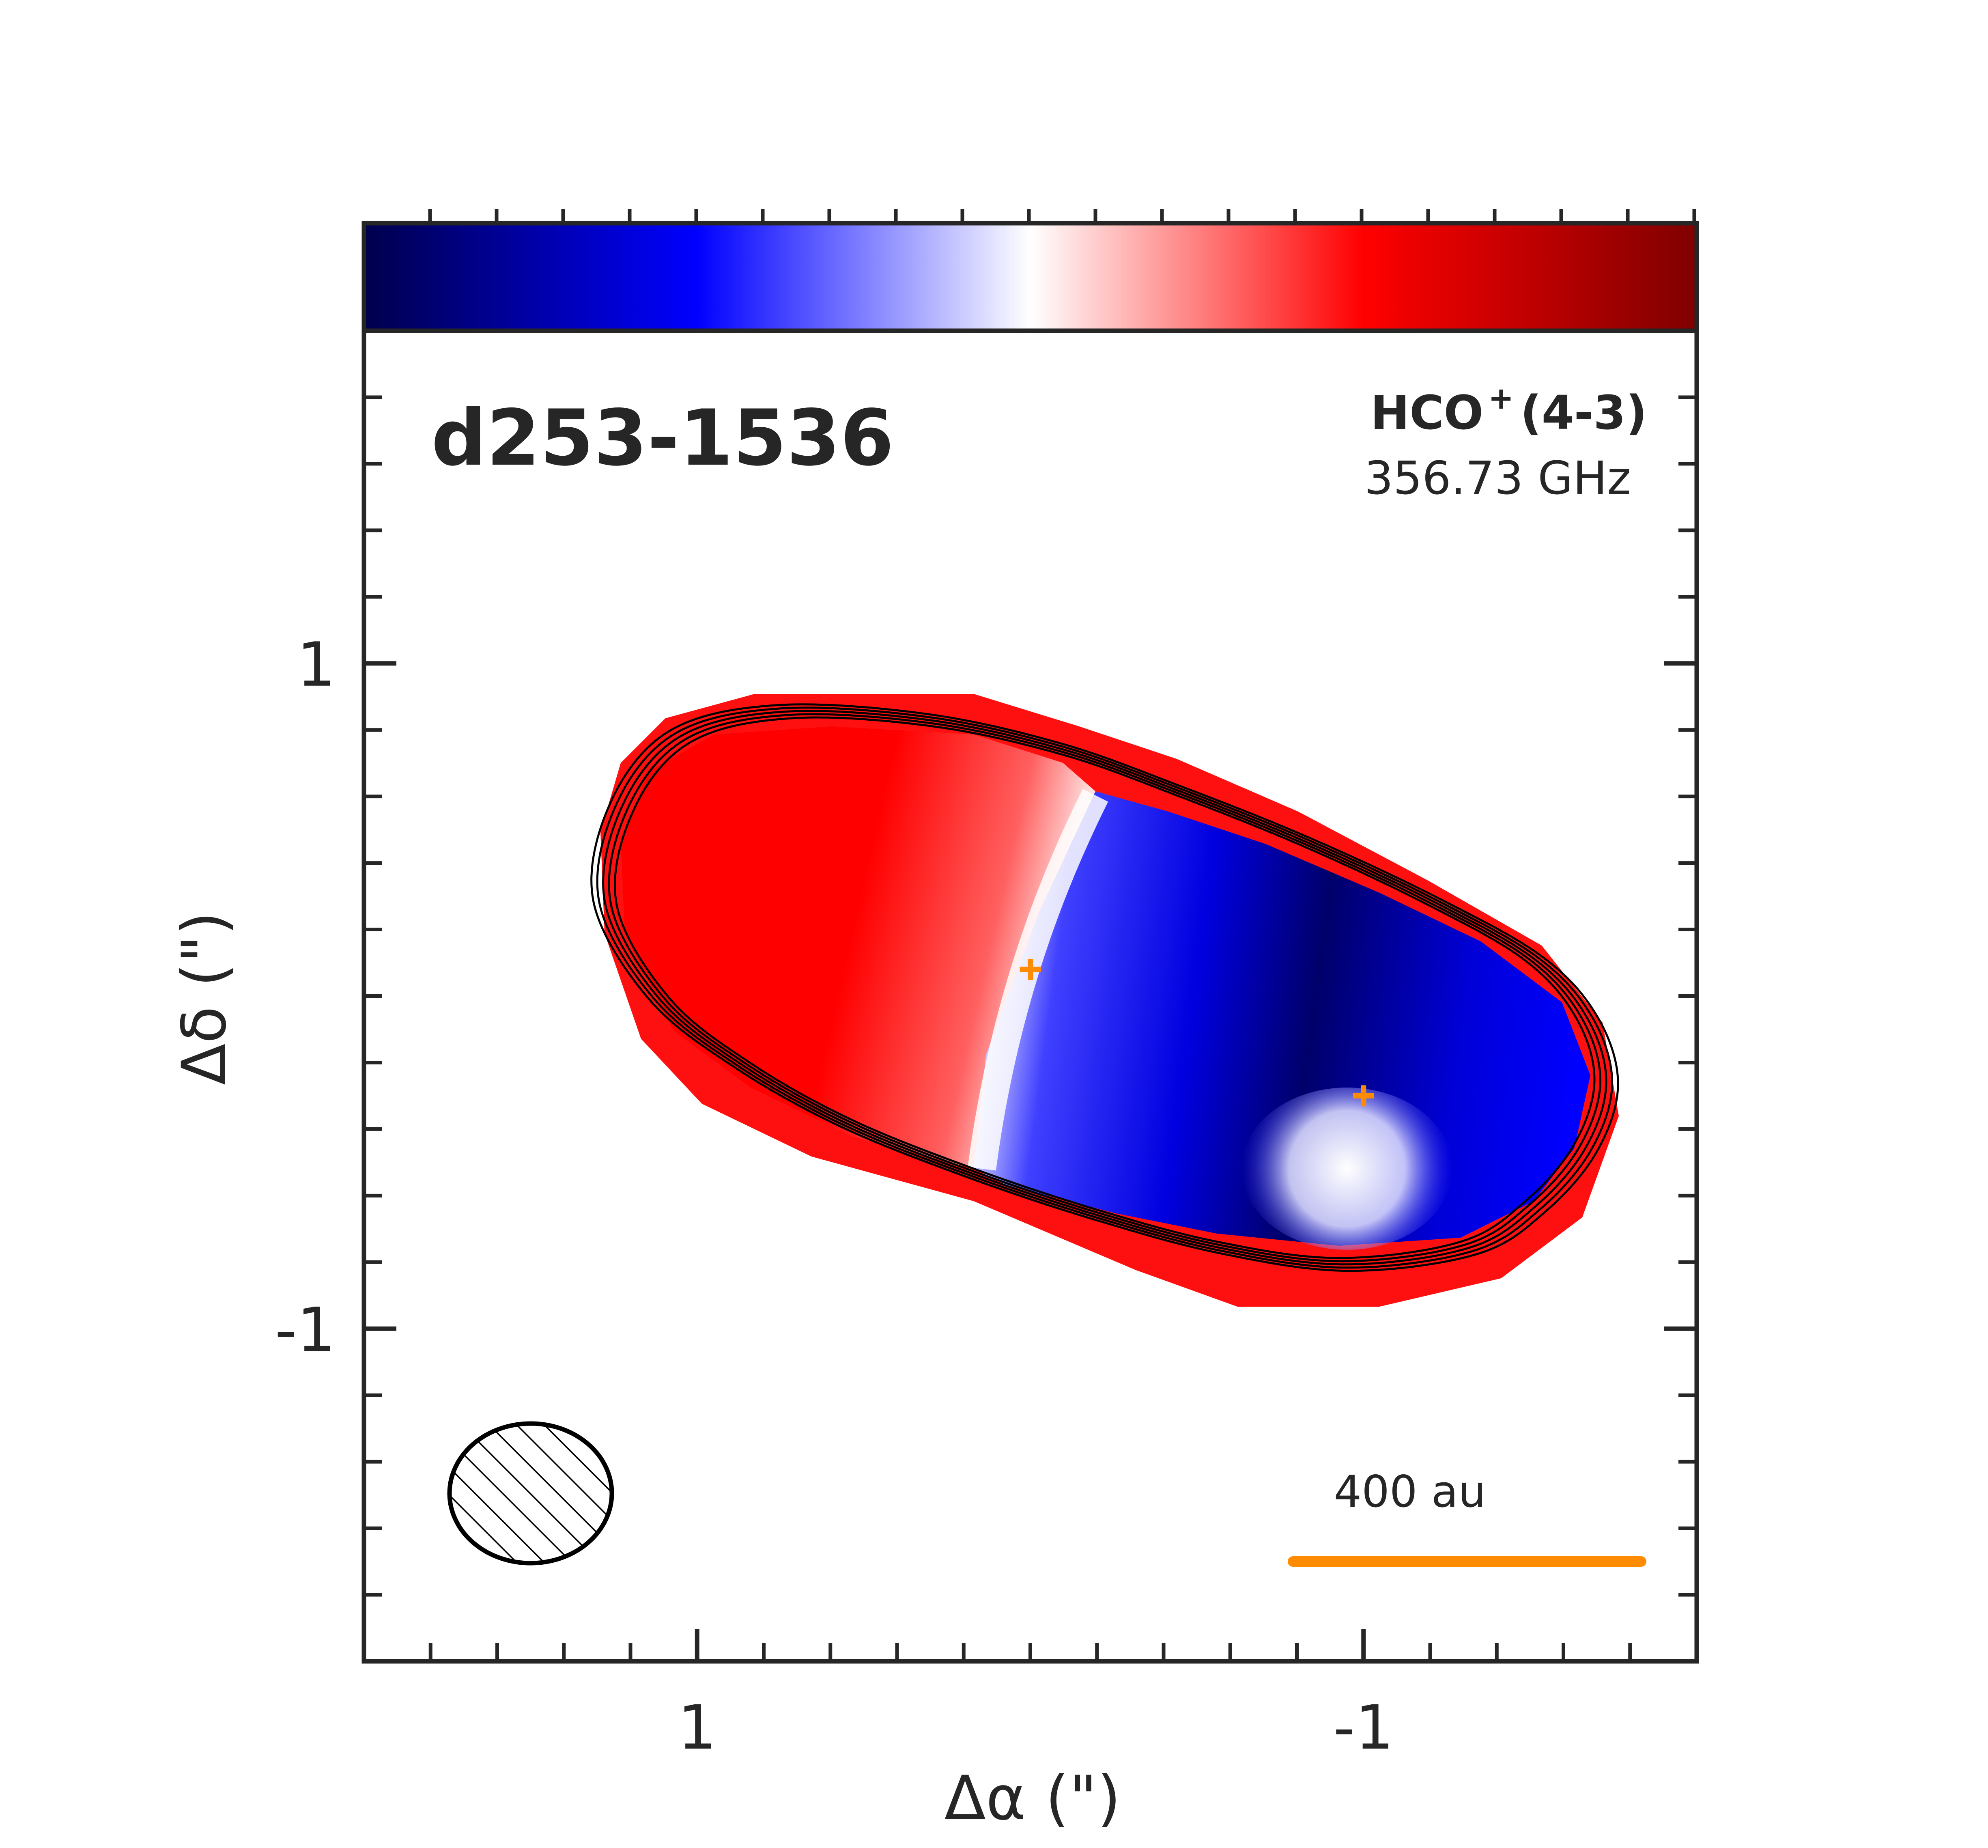  I want to click on y-tick-label: -1, so click(305, 1331).